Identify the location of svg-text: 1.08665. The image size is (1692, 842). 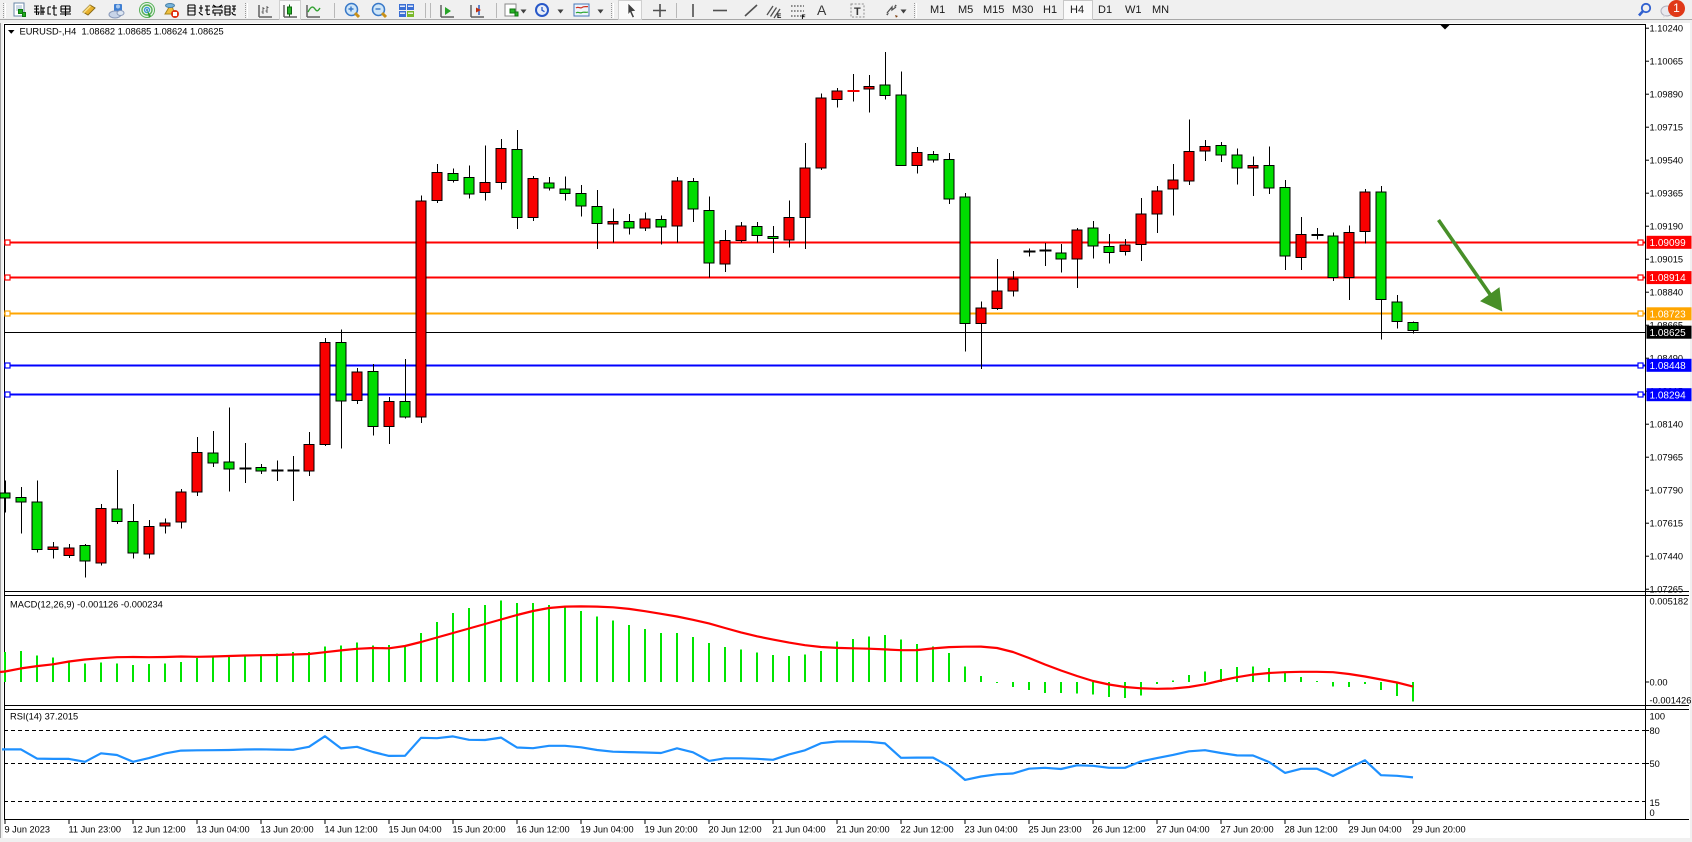
(1667, 326).